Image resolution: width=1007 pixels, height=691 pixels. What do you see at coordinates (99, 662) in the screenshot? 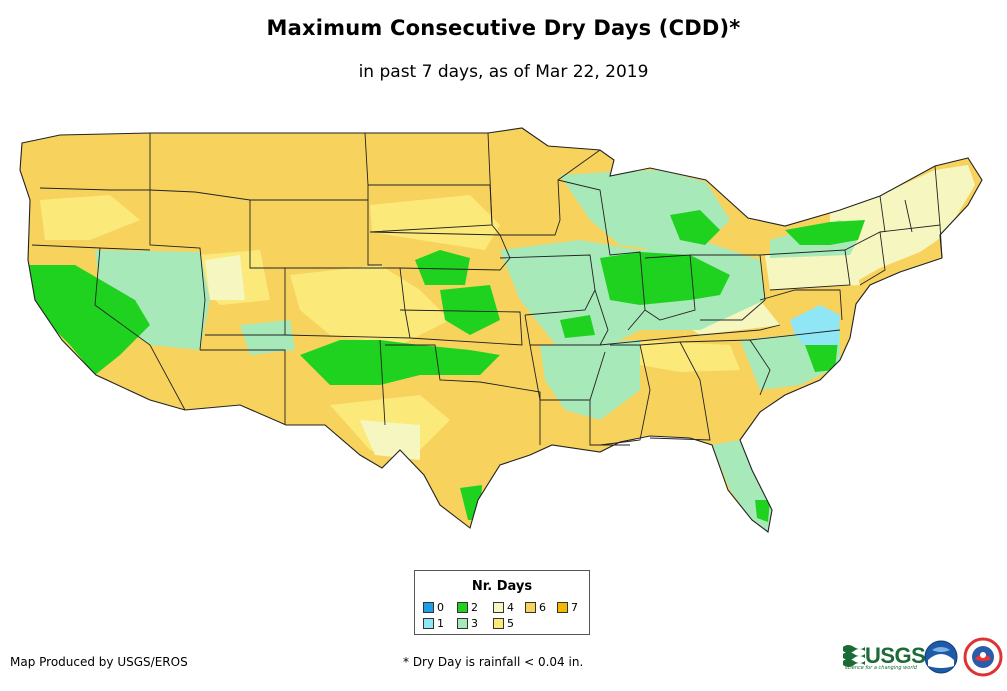
I see `credit-text: Map Produced by USGS/EROS` at bounding box center [99, 662].